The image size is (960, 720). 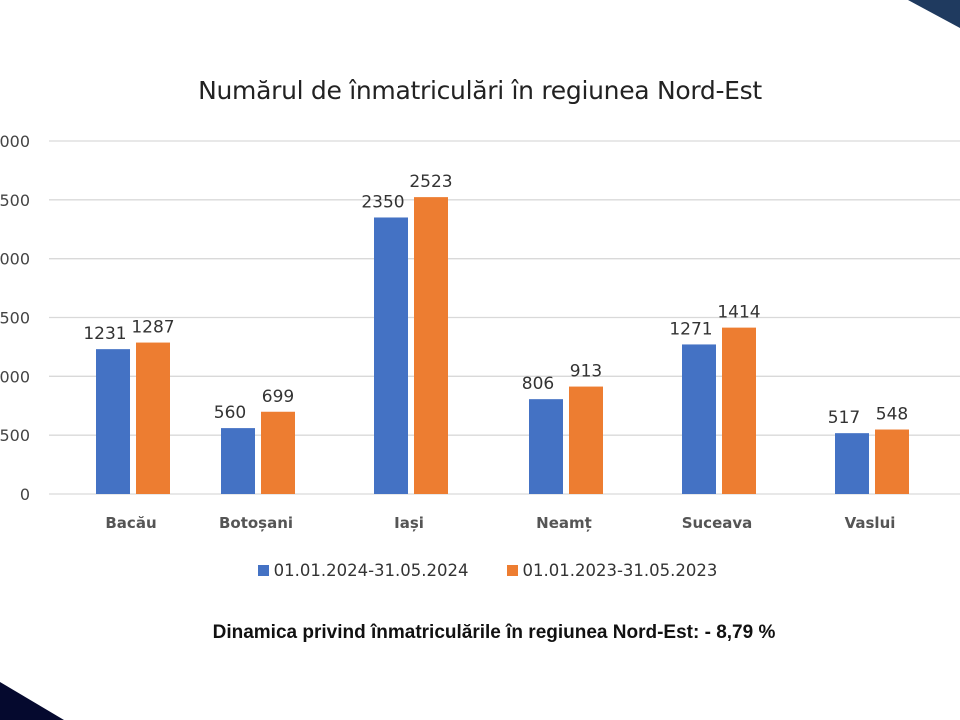 I want to click on x-tick-label: Neamț, so click(x=564, y=523).